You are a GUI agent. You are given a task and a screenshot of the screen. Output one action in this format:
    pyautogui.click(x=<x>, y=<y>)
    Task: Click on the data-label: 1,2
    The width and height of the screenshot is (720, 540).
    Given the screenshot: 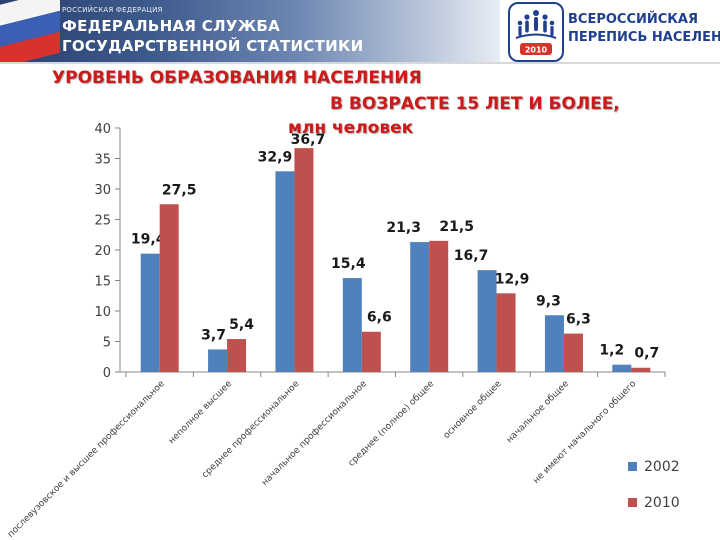 What is the action you would take?
    pyautogui.click(x=611, y=351)
    